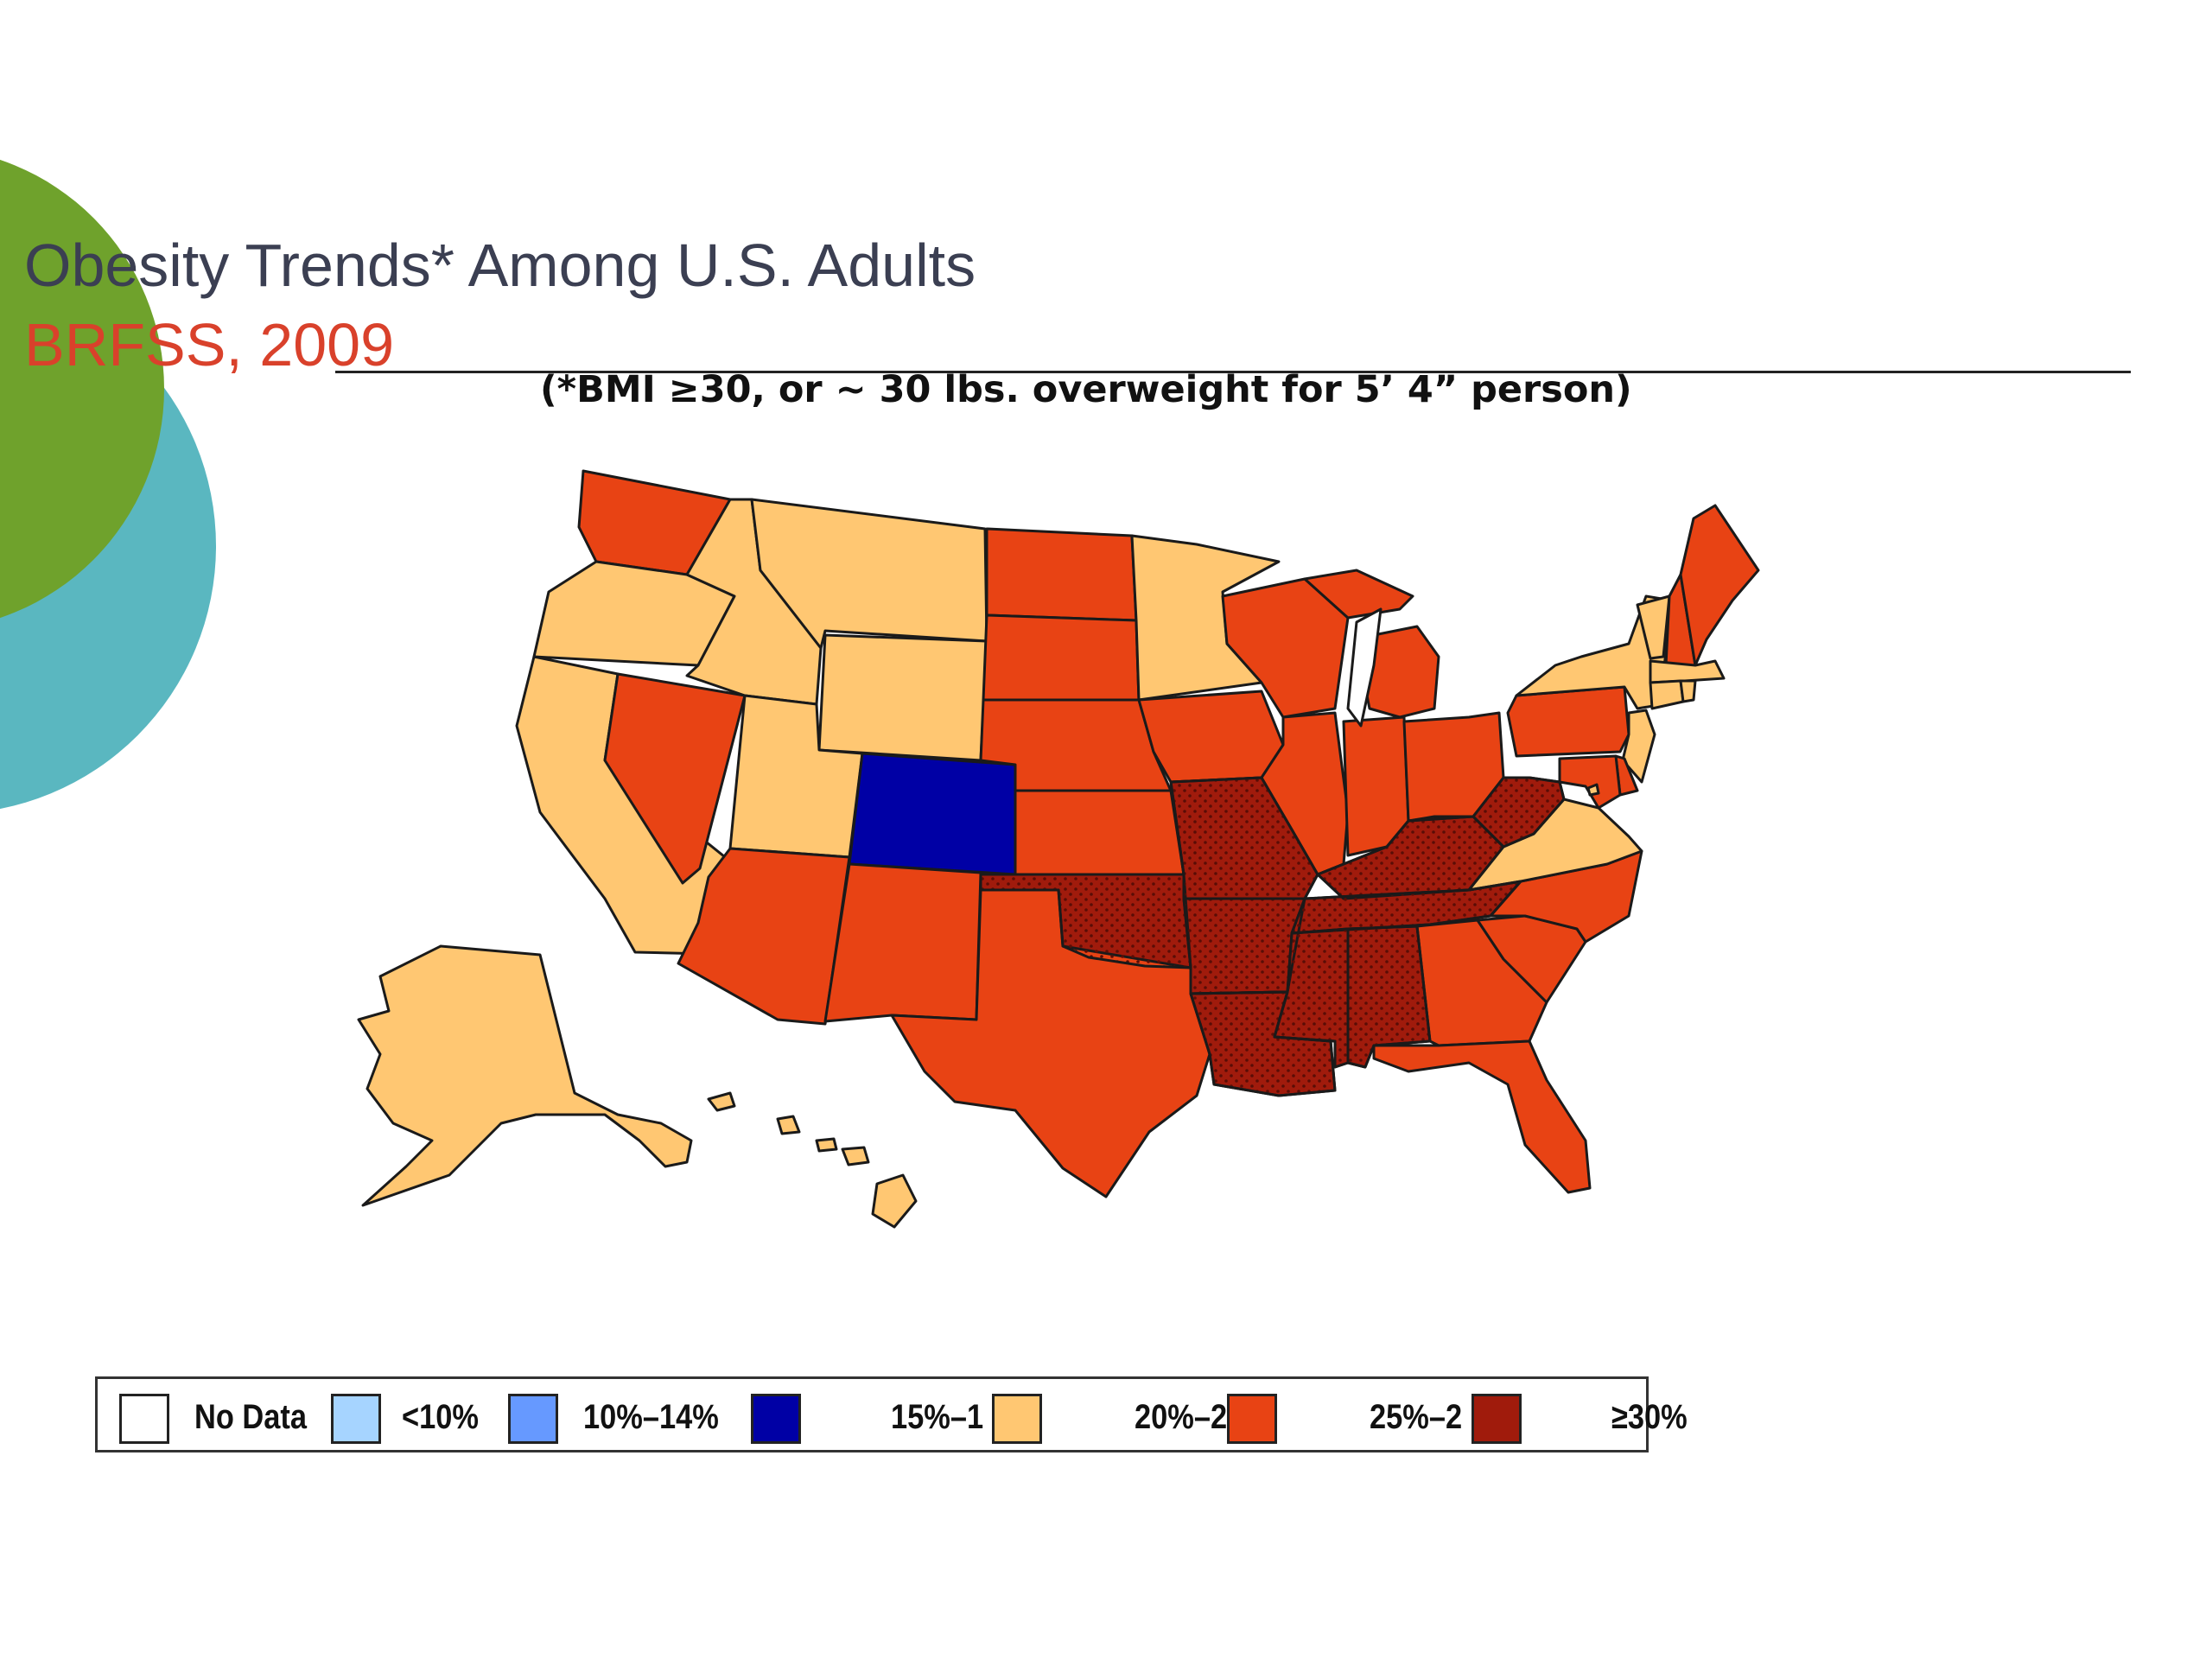 This screenshot has width=2212, height=1659. I want to click on legend-label-20-24: 20%–2, so click(1181, 1417).